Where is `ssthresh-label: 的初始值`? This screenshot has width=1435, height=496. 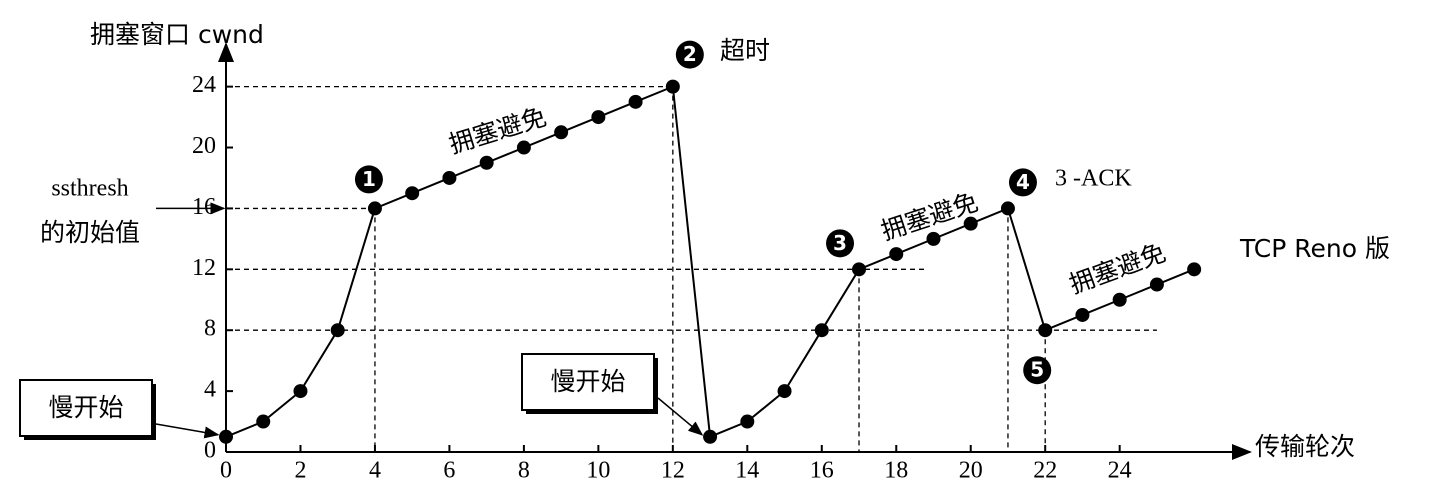
ssthresh-label: 的初始值 is located at coordinates (90, 232).